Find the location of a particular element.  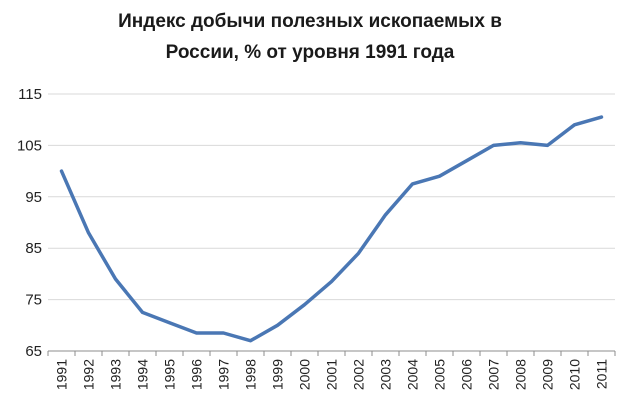

x-tick-label: 2009 is located at coordinates (548, 374).